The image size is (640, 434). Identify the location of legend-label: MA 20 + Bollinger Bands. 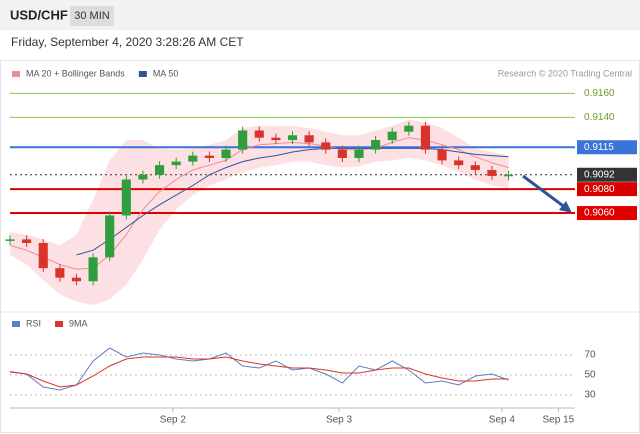
(75, 73).